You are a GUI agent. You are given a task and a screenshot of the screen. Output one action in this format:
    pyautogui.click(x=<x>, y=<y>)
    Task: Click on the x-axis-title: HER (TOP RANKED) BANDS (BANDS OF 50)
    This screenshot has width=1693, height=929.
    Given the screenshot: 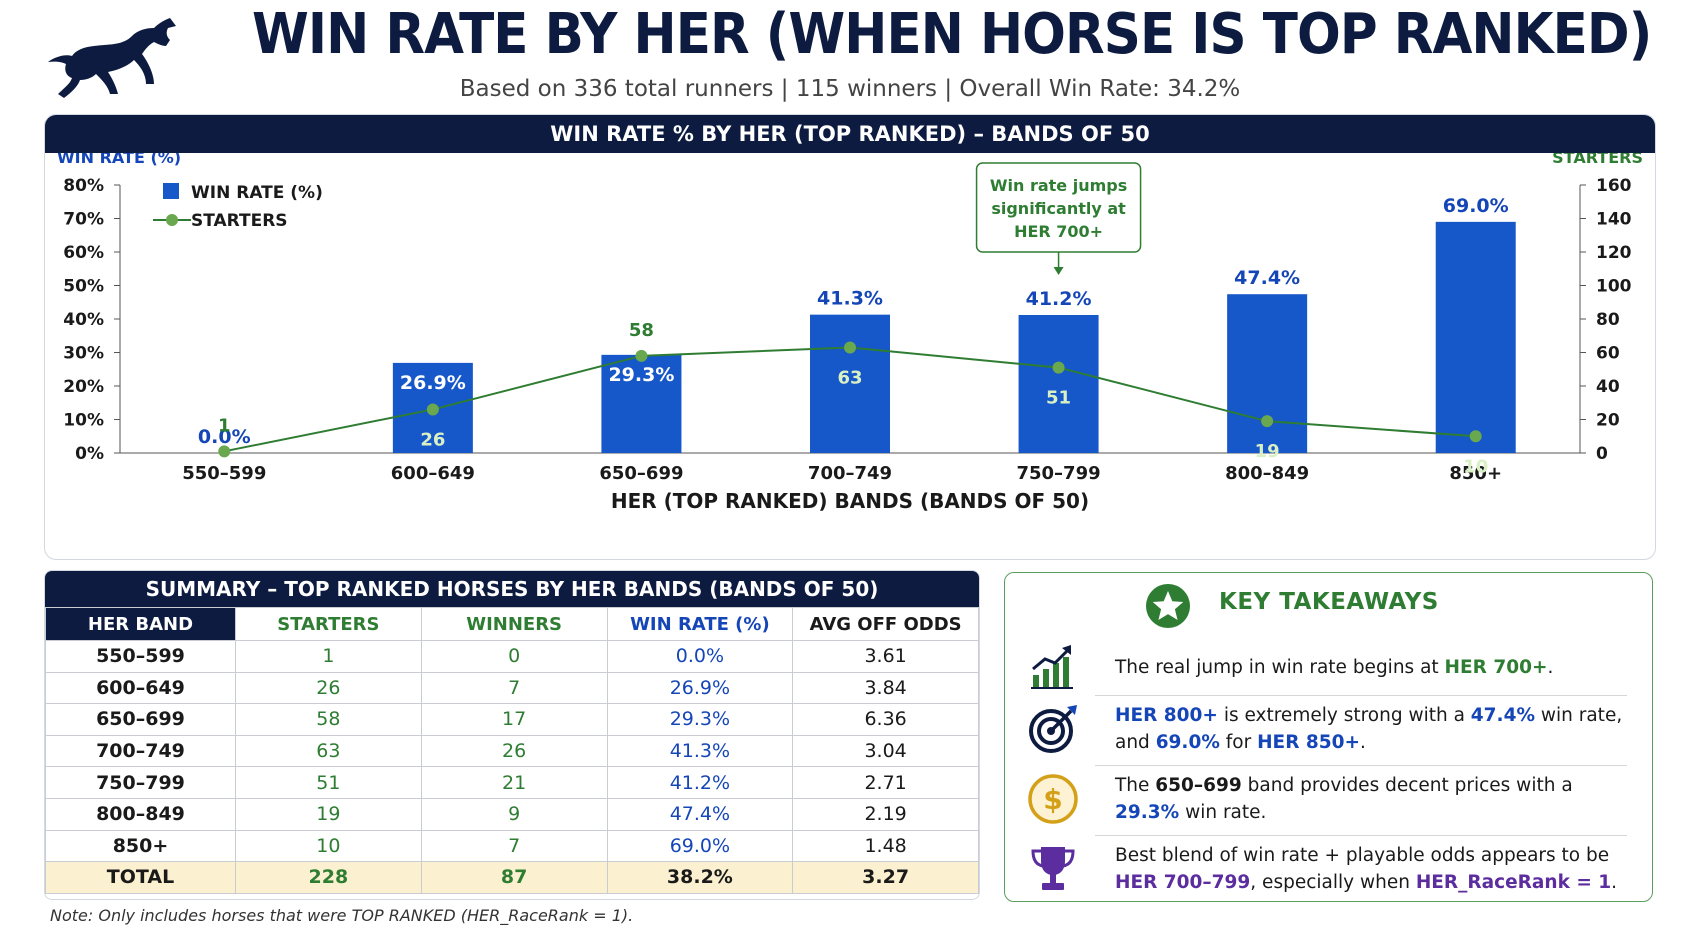 What is the action you would take?
    pyautogui.click(x=850, y=501)
    